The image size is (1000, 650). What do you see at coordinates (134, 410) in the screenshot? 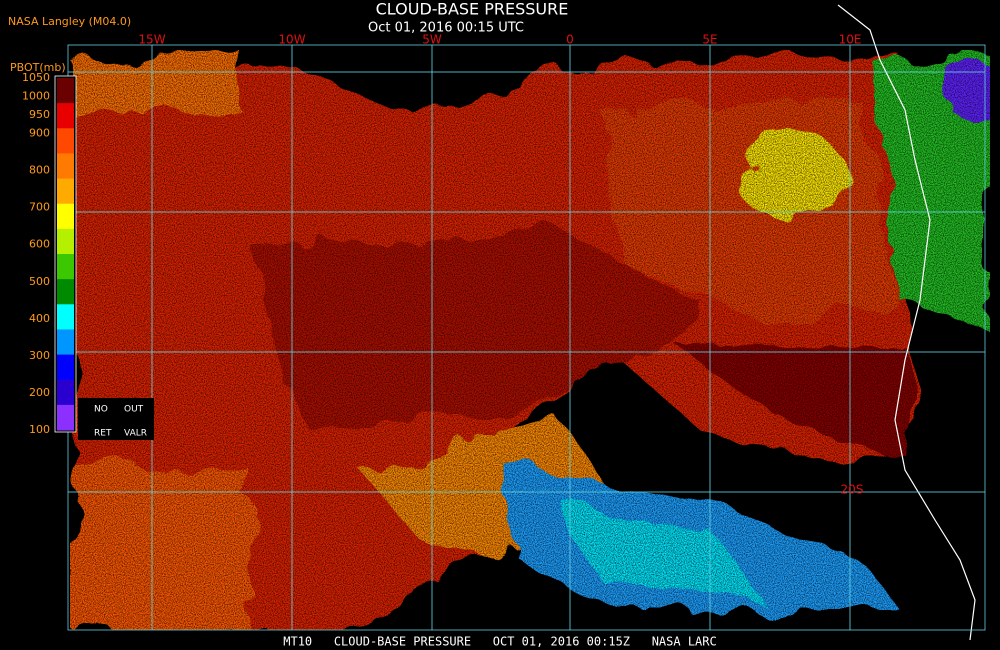
I see `out-label: OUT` at bounding box center [134, 410].